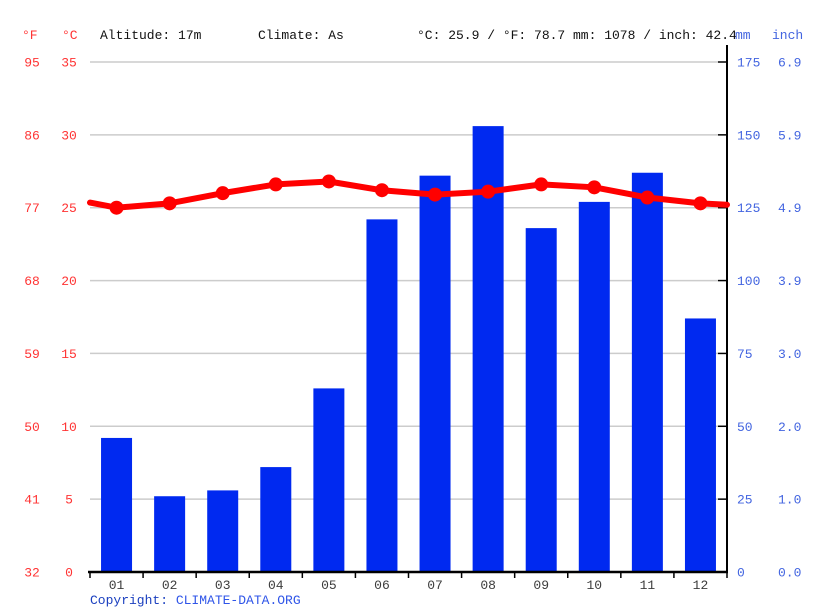 The width and height of the screenshot is (815, 611). What do you see at coordinates (745, 354) in the screenshot?
I see `mm-axis-label: 75` at bounding box center [745, 354].